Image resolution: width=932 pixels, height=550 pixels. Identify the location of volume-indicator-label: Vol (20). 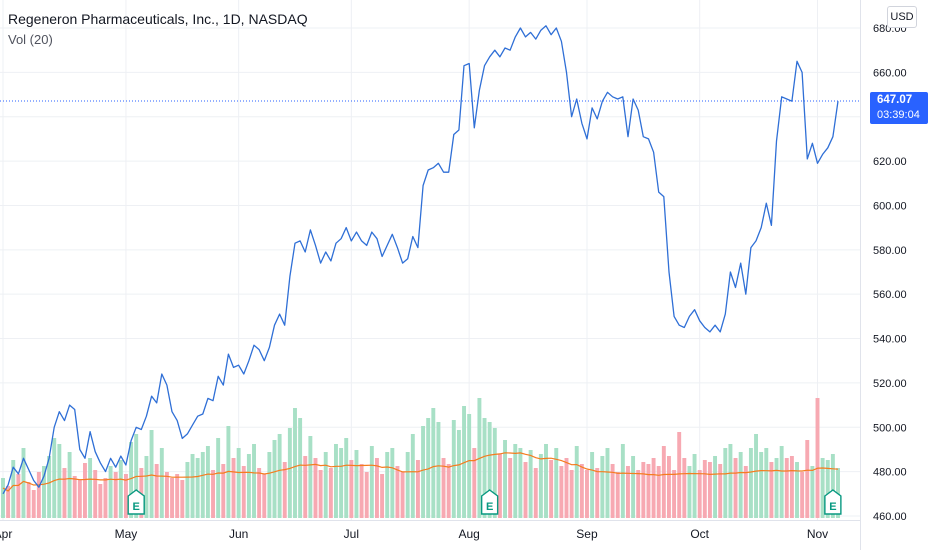
(30, 39).